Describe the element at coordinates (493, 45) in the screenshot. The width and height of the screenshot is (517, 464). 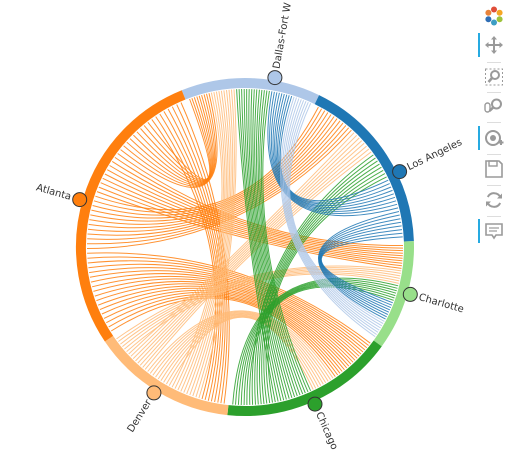
I see `pan-tool-button` at that location.